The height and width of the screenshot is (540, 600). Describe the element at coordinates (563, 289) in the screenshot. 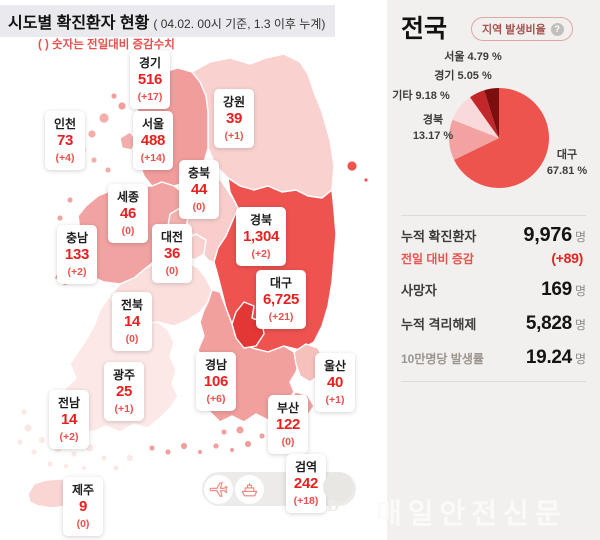

I see `stat-value: 169 명` at that location.